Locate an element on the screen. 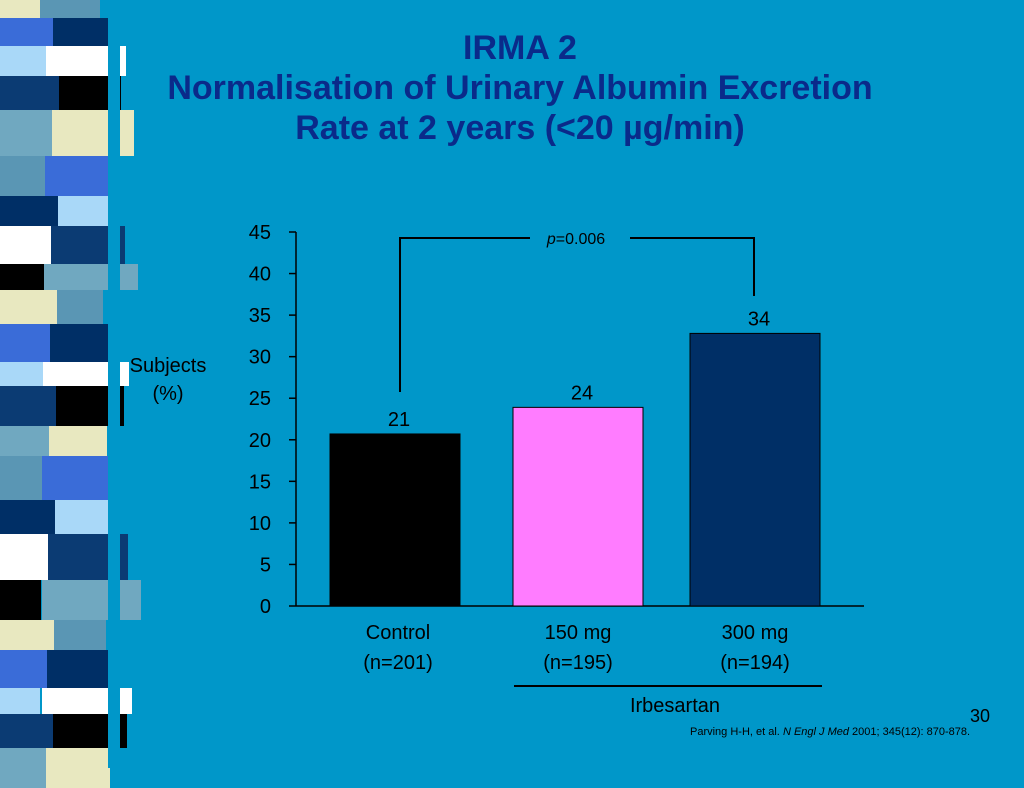 The image size is (1024, 788). category-label-line-1: 300 mg is located at coordinates (755, 633).